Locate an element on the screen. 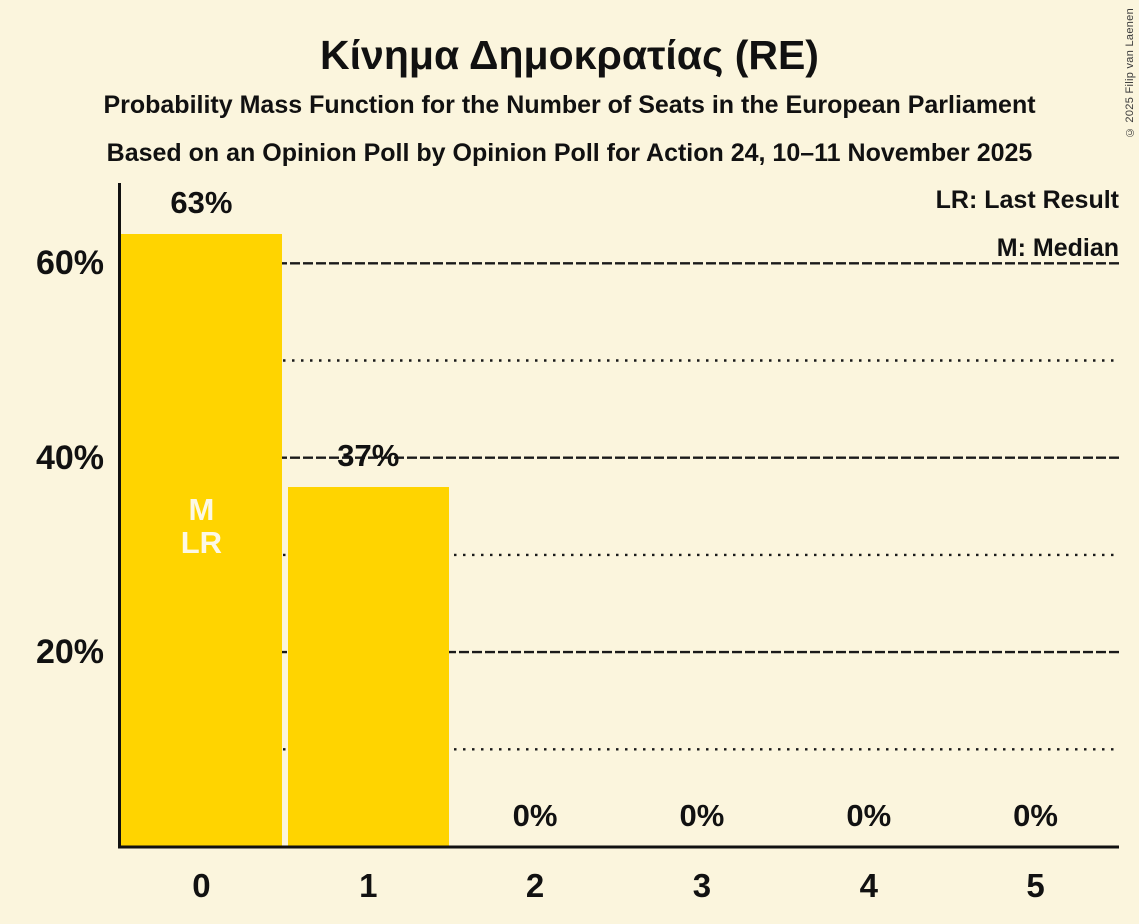  x-tick-label-0: 0 is located at coordinates (201, 885).